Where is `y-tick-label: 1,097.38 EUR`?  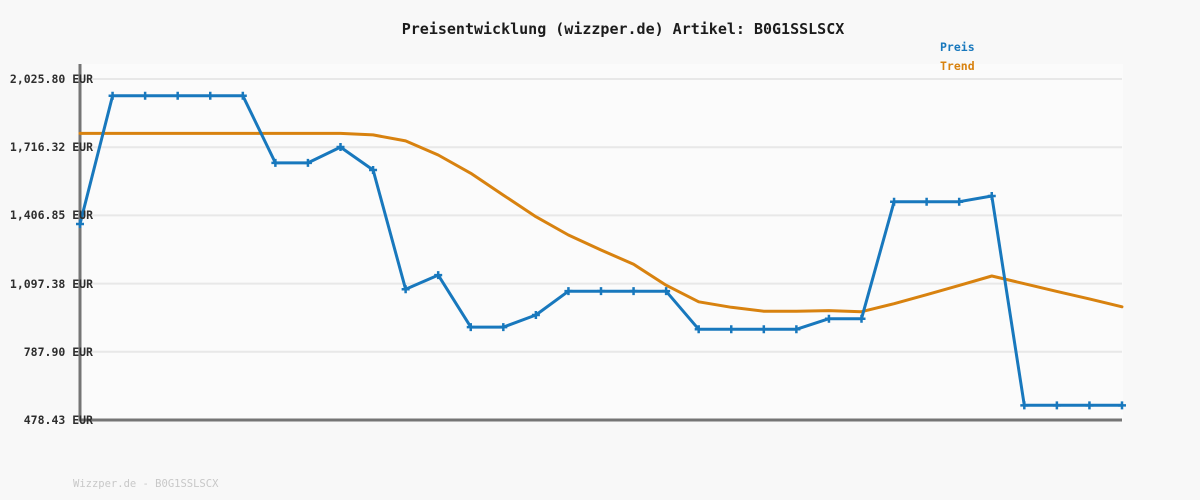 y-tick-label: 1,097.38 EUR is located at coordinates (51, 283).